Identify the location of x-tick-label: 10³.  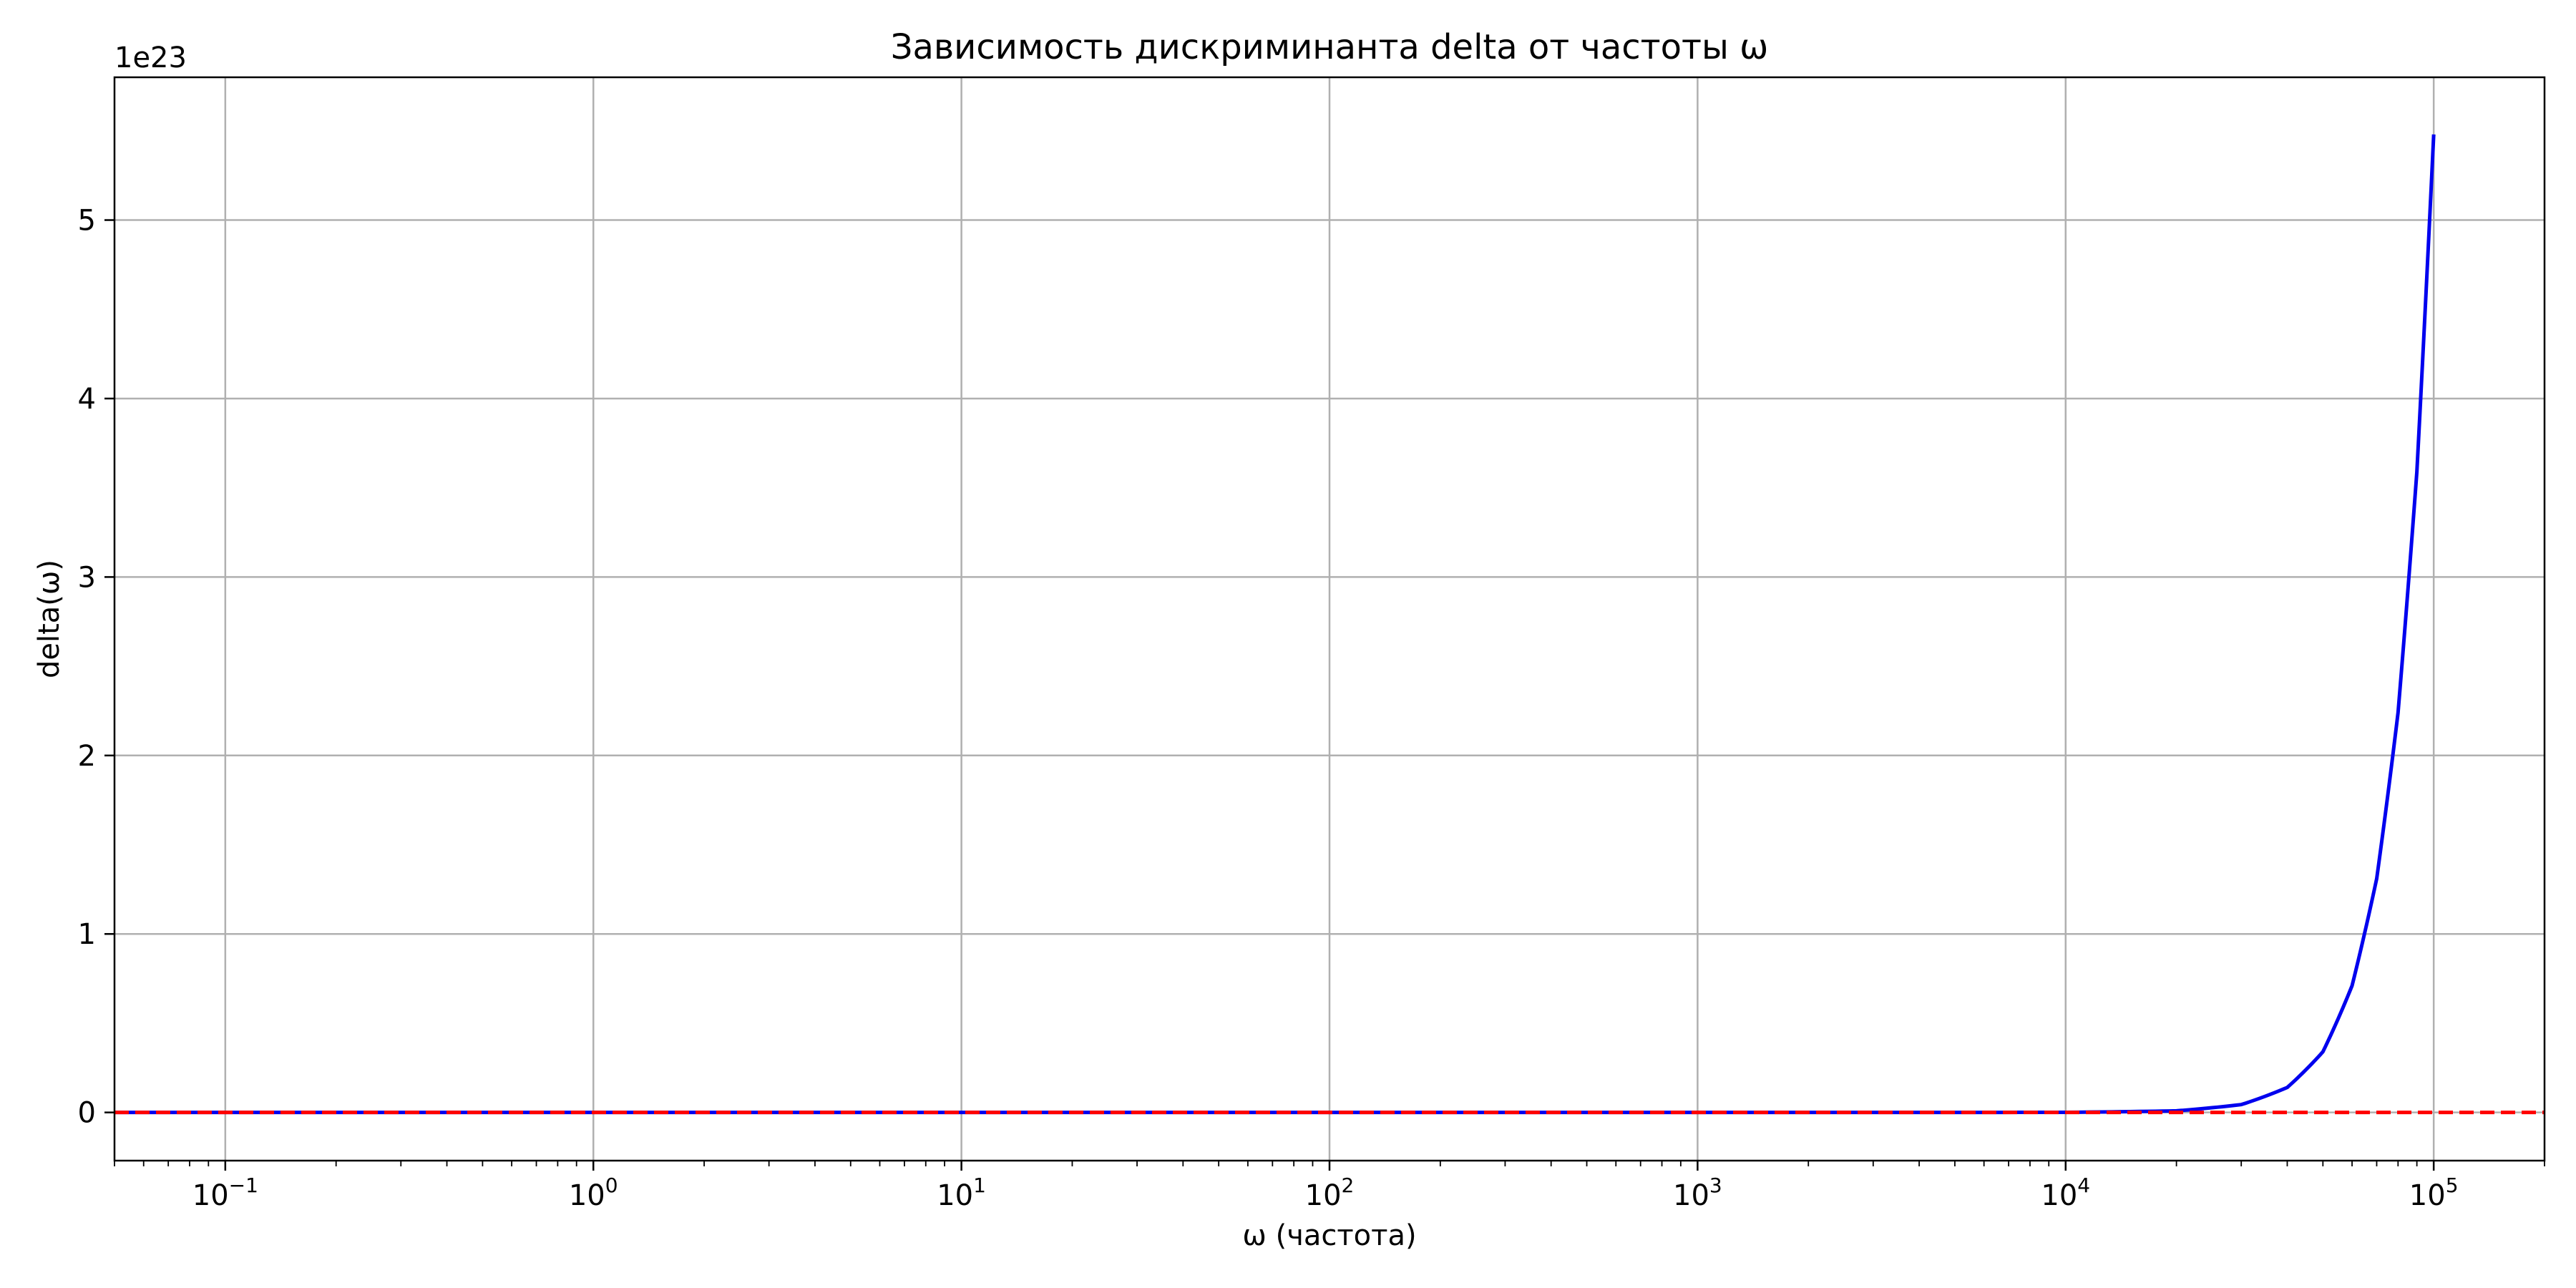
(1697, 1193).